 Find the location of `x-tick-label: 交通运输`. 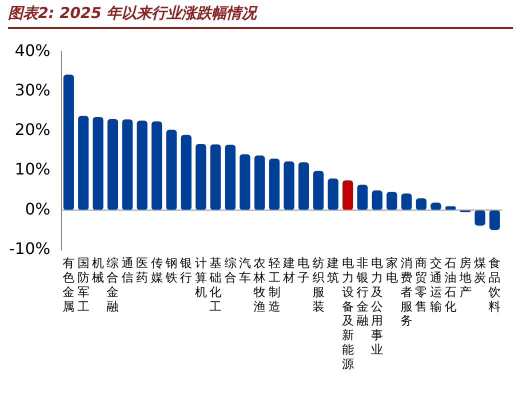

x-tick-label: 交通运输 is located at coordinates (436, 285).